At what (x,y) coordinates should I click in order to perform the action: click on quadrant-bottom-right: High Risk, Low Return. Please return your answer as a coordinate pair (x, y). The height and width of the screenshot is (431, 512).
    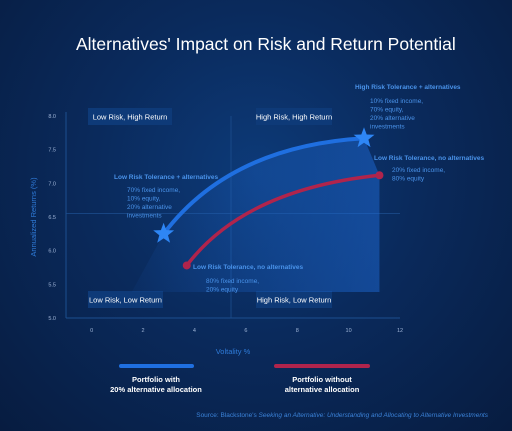
    Looking at the image, I should click on (294, 299).